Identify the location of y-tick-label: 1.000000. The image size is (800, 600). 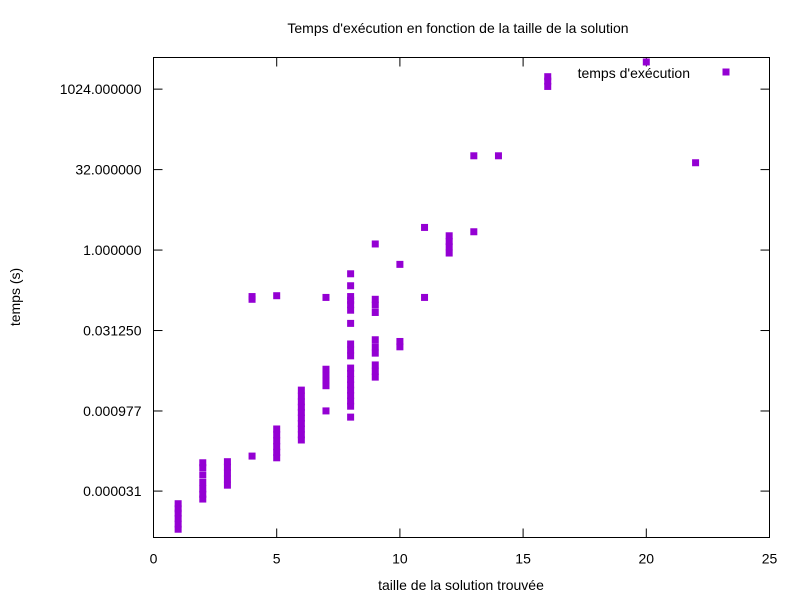
(112, 250).